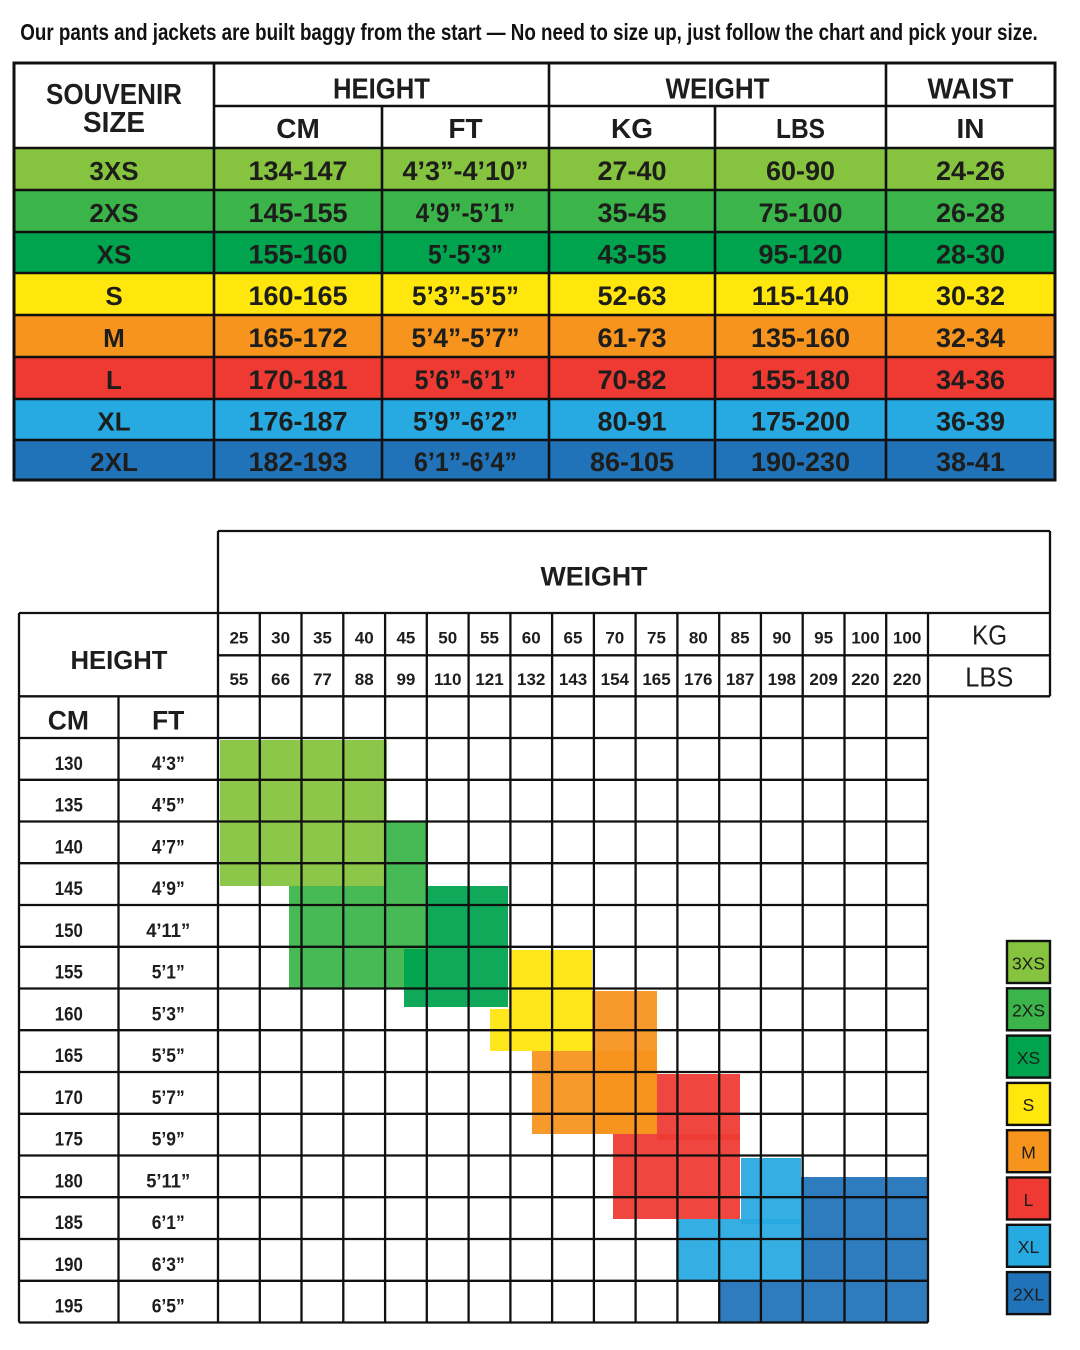 The width and height of the screenshot is (1080, 1350). What do you see at coordinates (970, 296) in the screenshot?
I see `svg-text: 30-32` at bounding box center [970, 296].